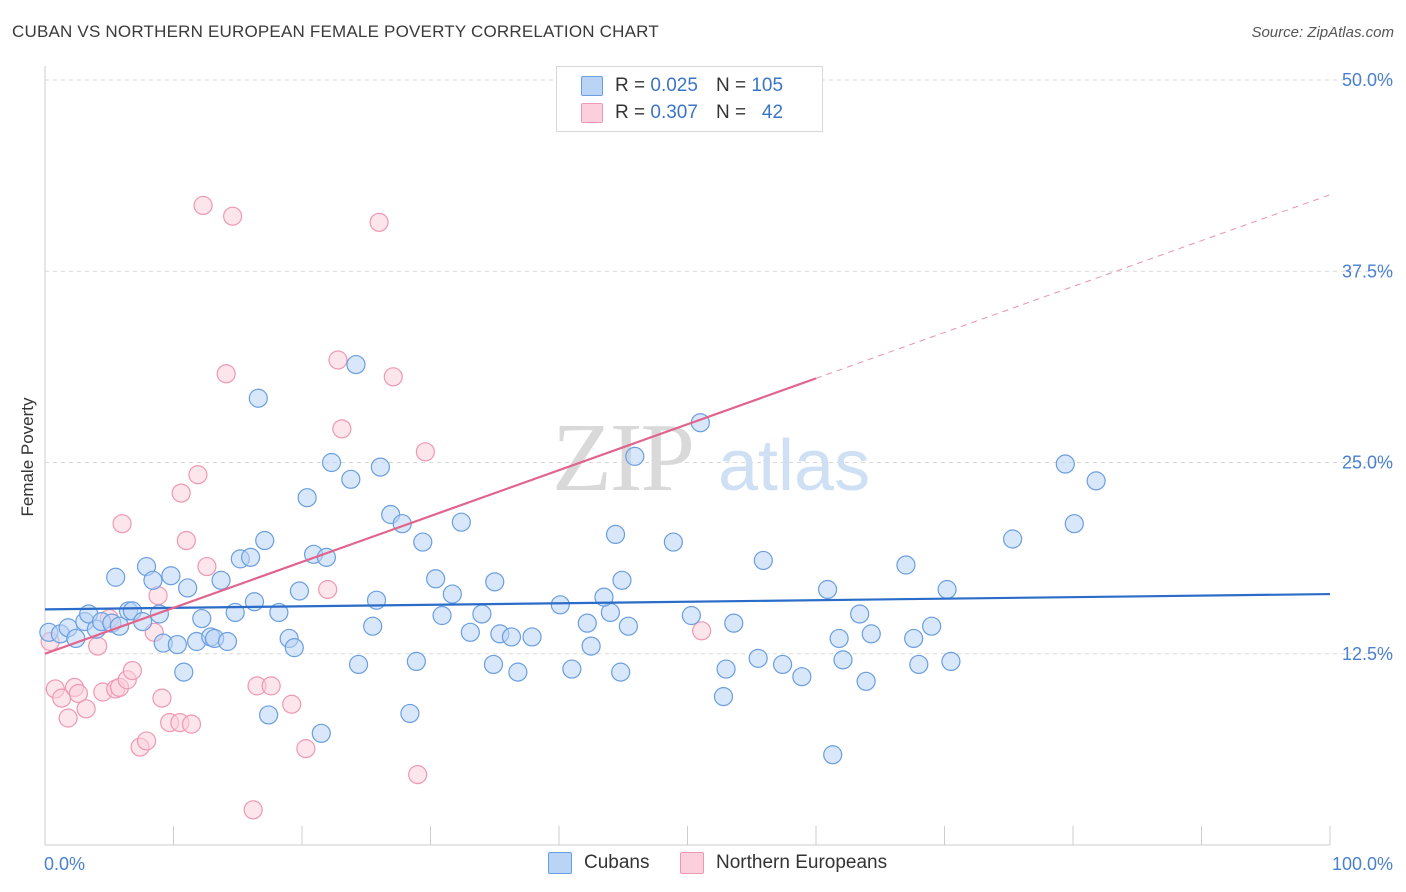  I want to click on legend-r-value: 0.025, so click(674, 85).